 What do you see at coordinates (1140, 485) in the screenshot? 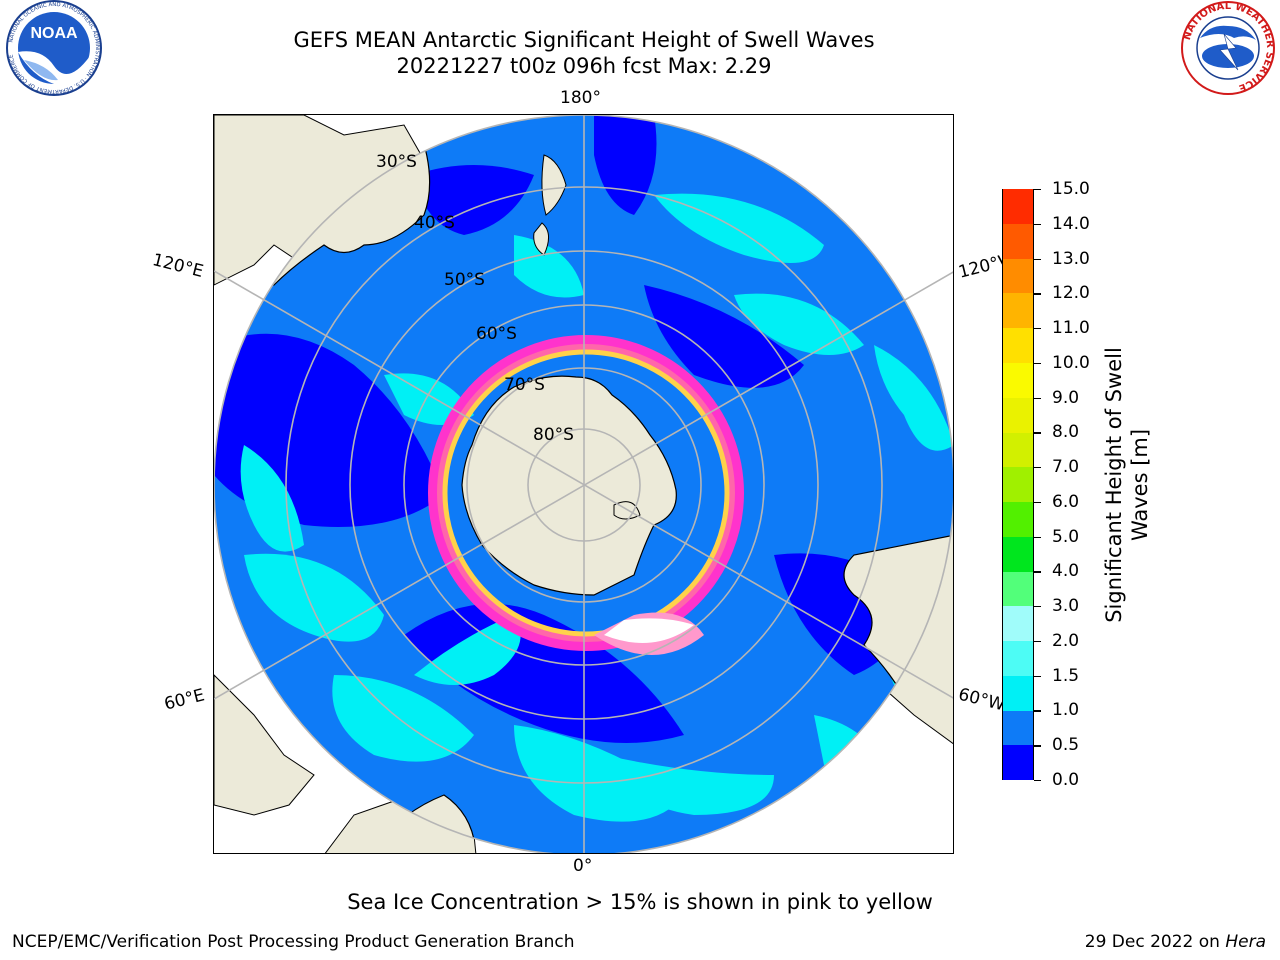
I see `colorbar-label-line2: Waves [m]` at bounding box center [1140, 485].